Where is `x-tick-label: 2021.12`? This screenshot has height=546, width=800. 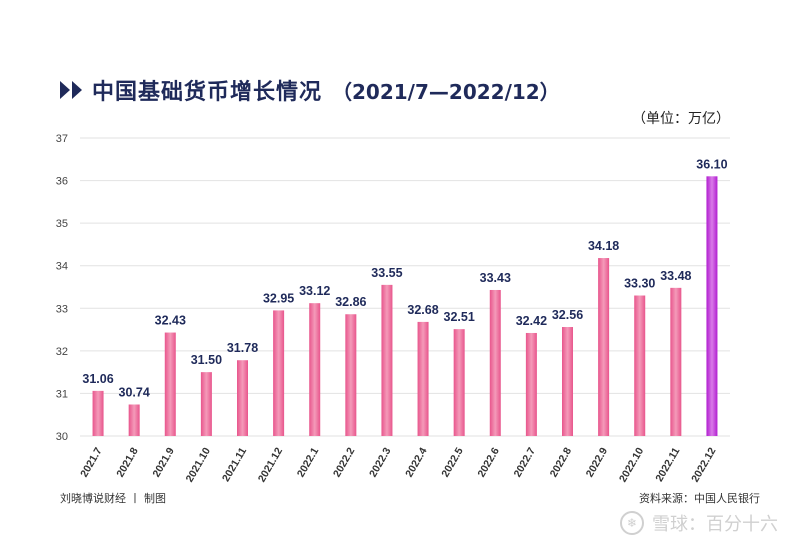
x-tick-label: 2021.12 is located at coordinates (270, 464).